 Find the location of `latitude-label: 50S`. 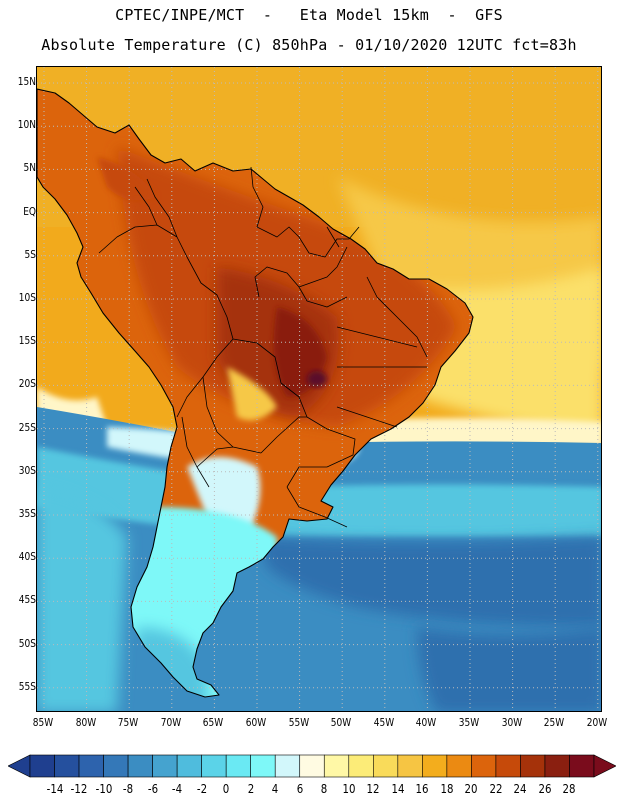

latitude-label: 50S is located at coordinates (27, 643).